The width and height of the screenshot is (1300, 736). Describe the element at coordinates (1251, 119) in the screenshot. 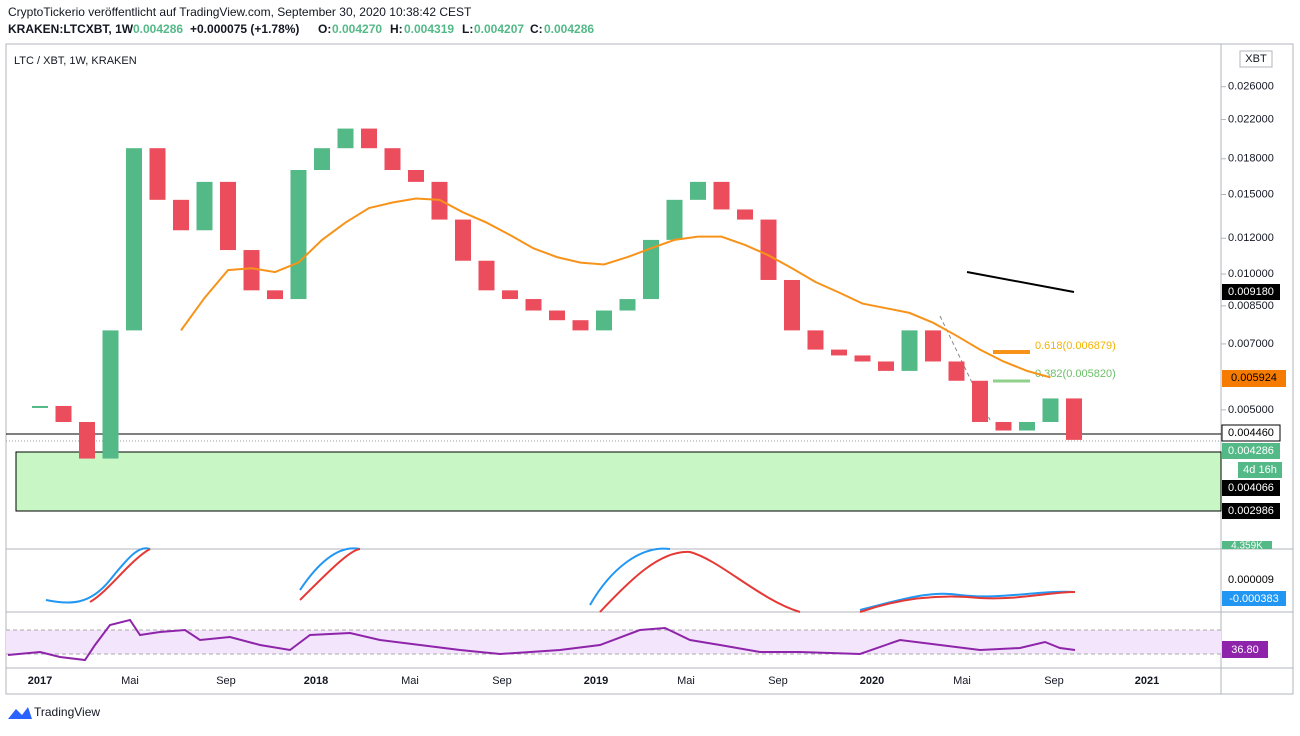

I see `price-tick-label: 0.022000` at that location.